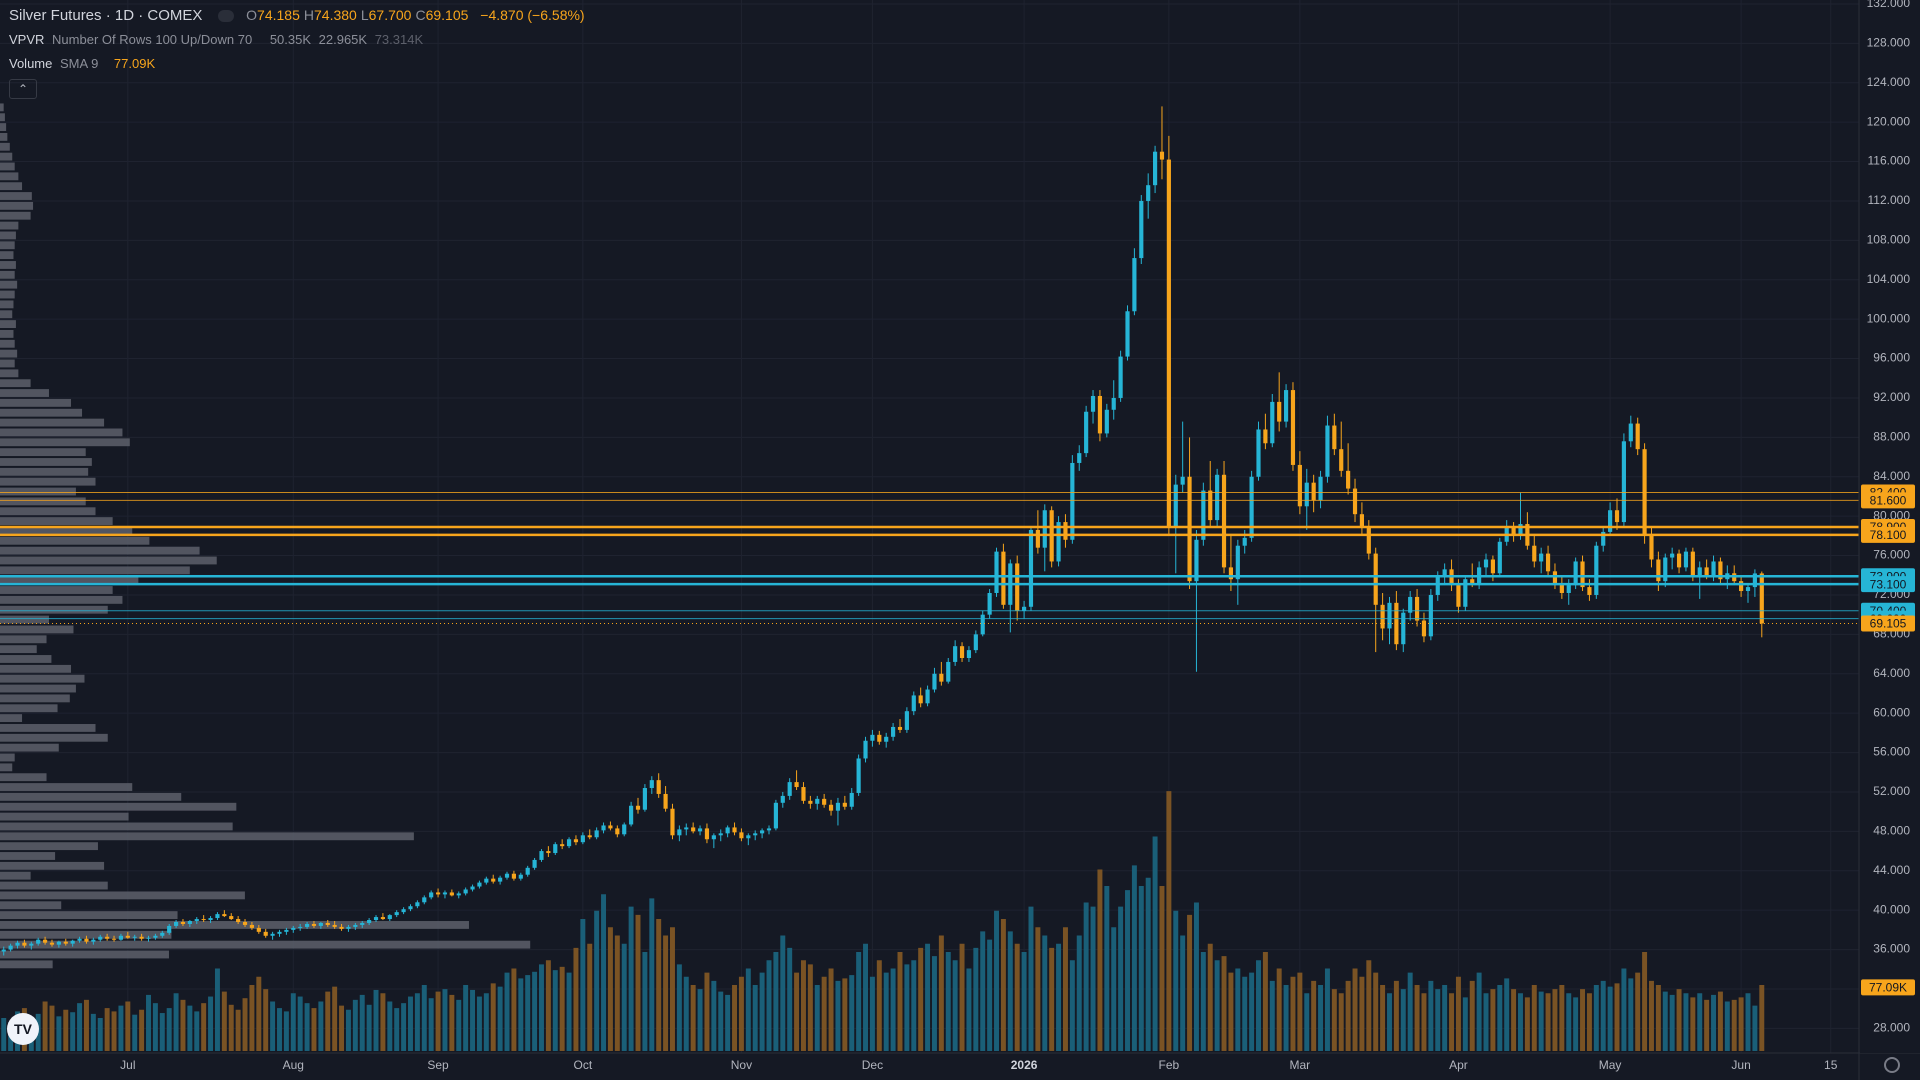 This screenshot has width=1920, height=1080. What do you see at coordinates (226, 16) in the screenshot?
I see `hide-button` at bounding box center [226, 16].